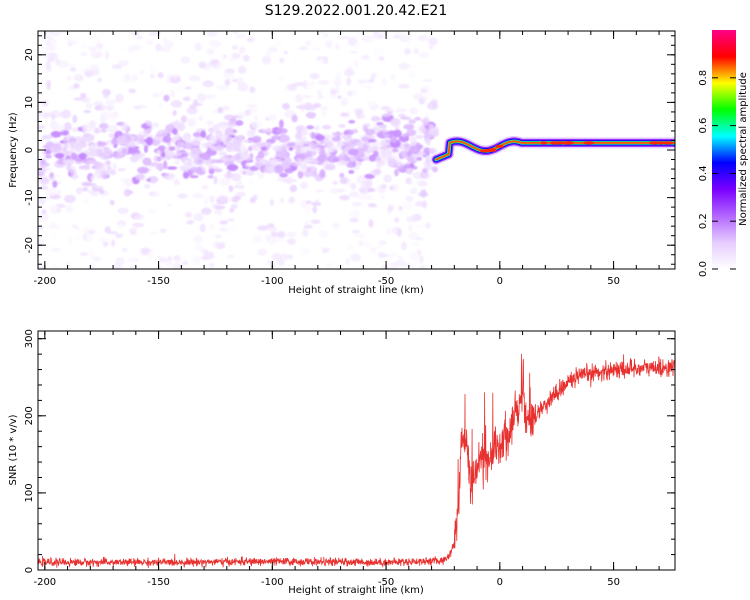 This screenshot has height=600, width=750. What do you see at coordinates (500, 281) in the screenshot?
I see `x-tick-label: 0` at bounding box center [500, 281].